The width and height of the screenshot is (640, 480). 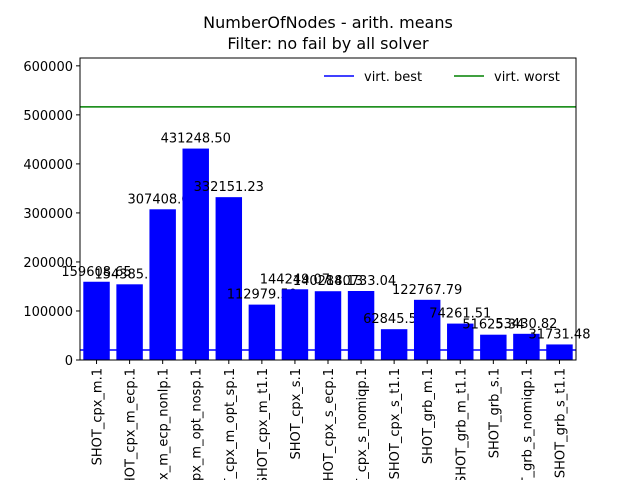 What do you see at coordinates (394, 319) in the screenshot?
I see `value-label: 62845.59` at bounding box center [394, 319].